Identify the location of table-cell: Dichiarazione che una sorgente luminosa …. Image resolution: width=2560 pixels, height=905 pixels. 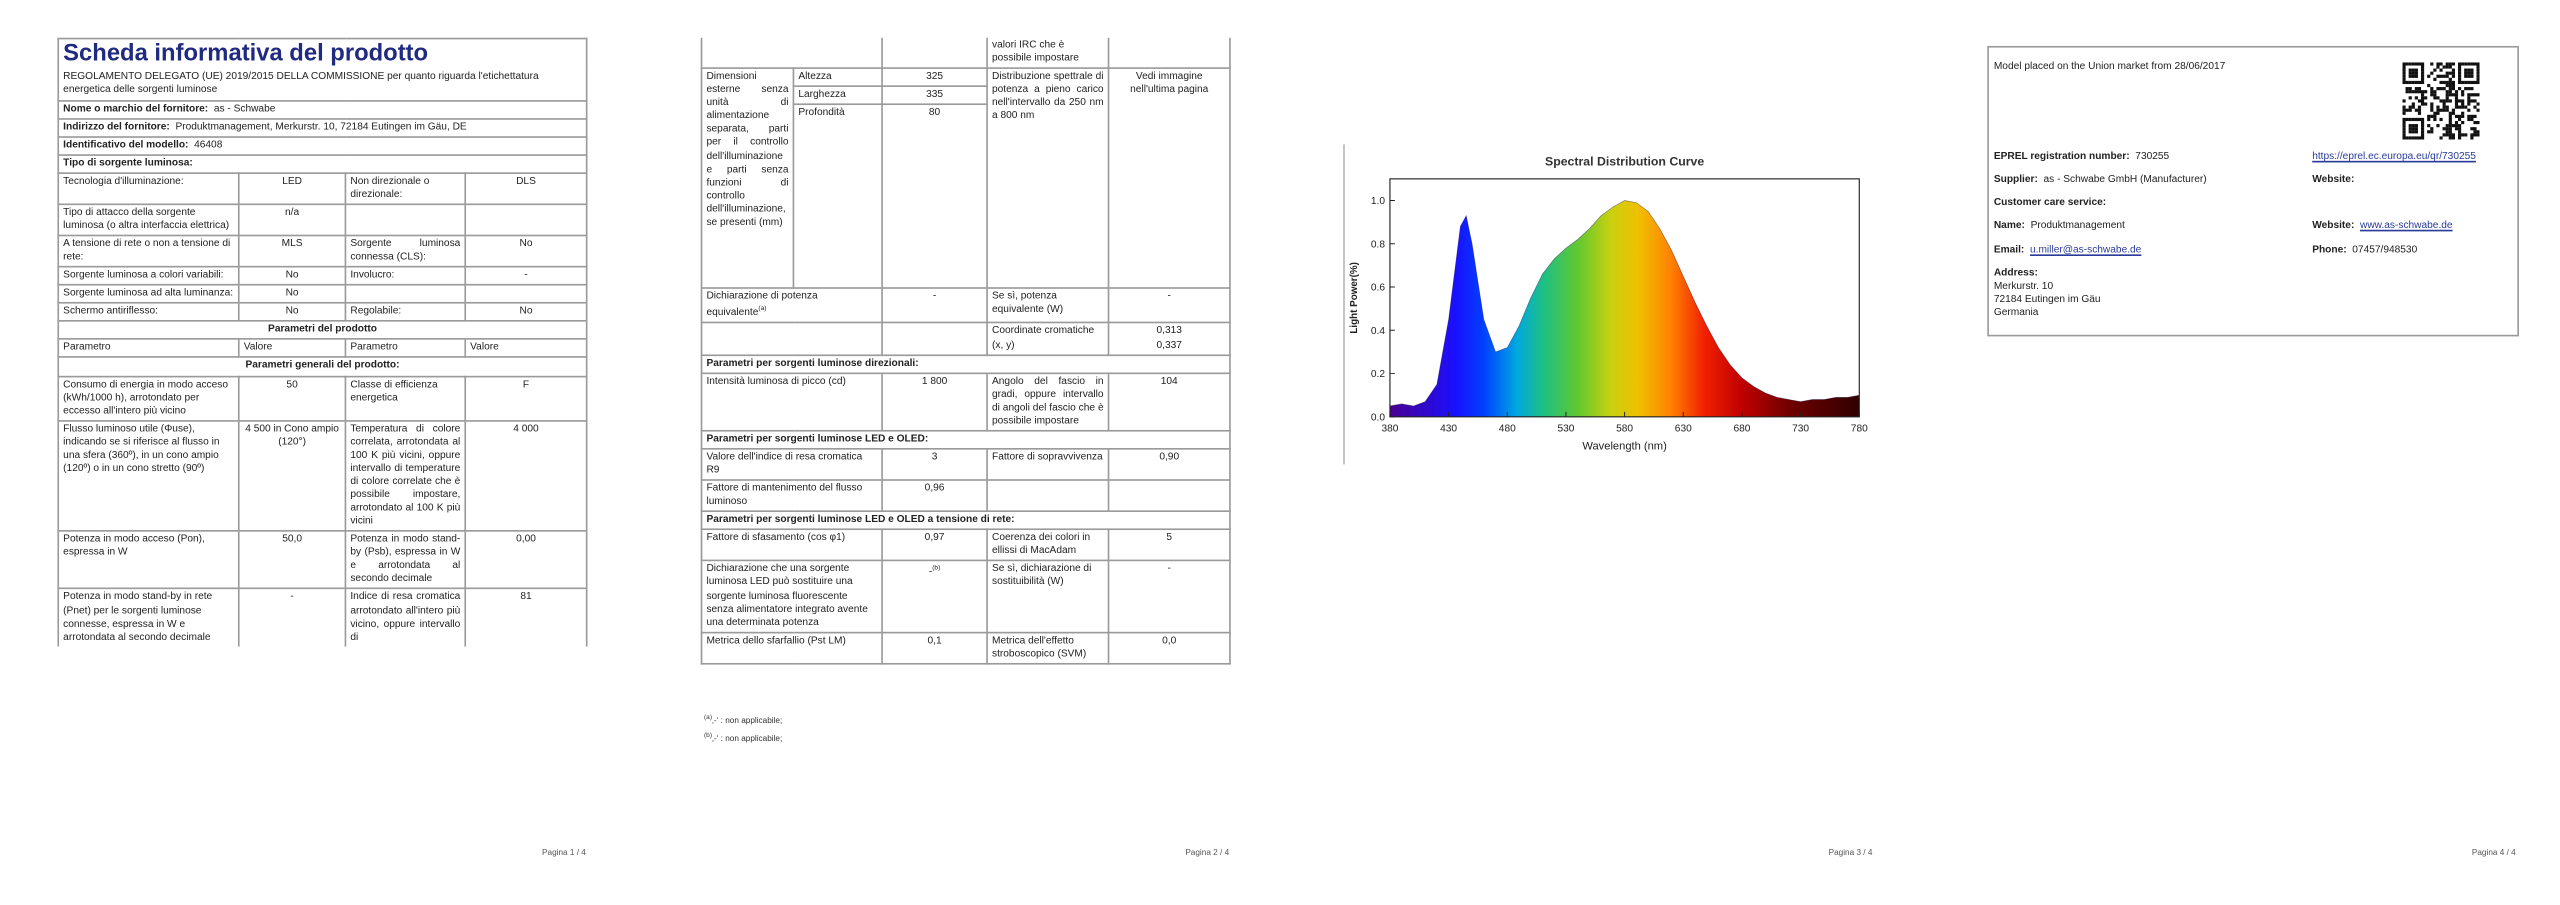
(791, 596).